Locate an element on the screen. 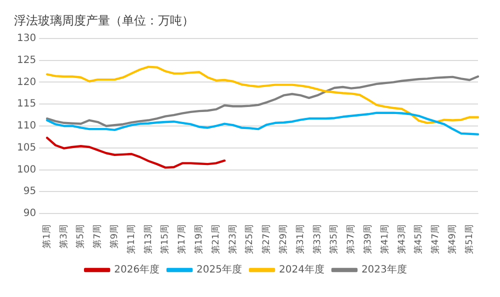 The width and height of the screenshot is (500, 297). x-tick-label: 第13周 is located at coordinates (148, 239).